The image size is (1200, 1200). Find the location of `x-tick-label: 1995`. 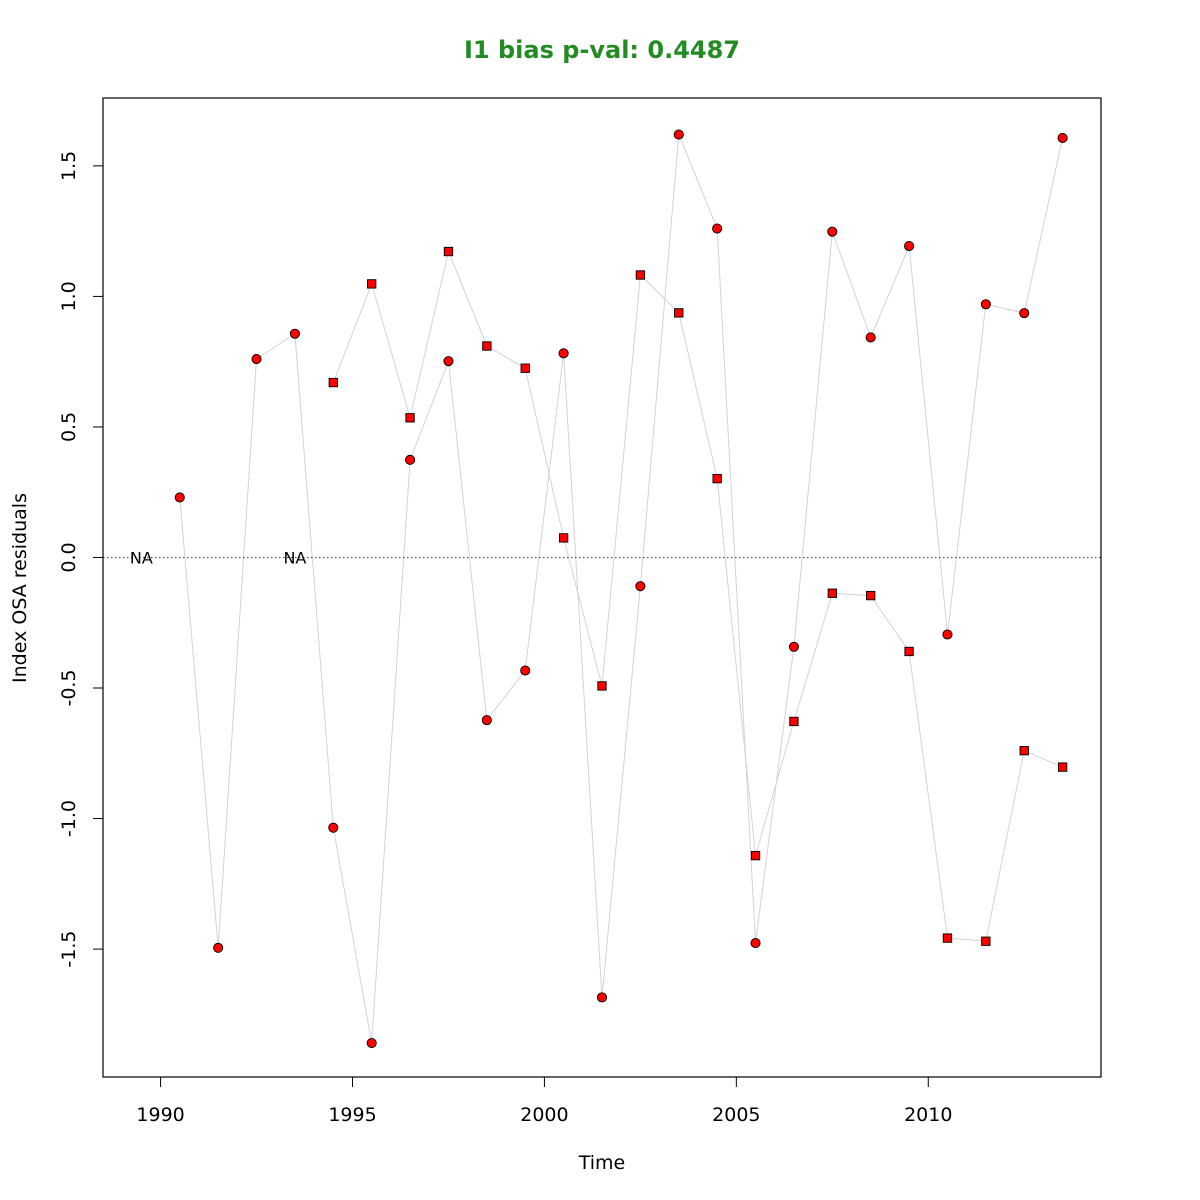

x-tick-label: 1995 is located at coordinates (352, 1115).